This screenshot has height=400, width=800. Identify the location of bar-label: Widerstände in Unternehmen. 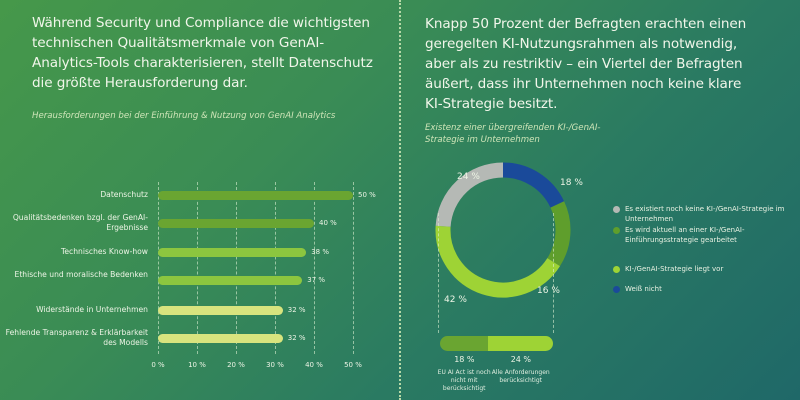
(92, 309).